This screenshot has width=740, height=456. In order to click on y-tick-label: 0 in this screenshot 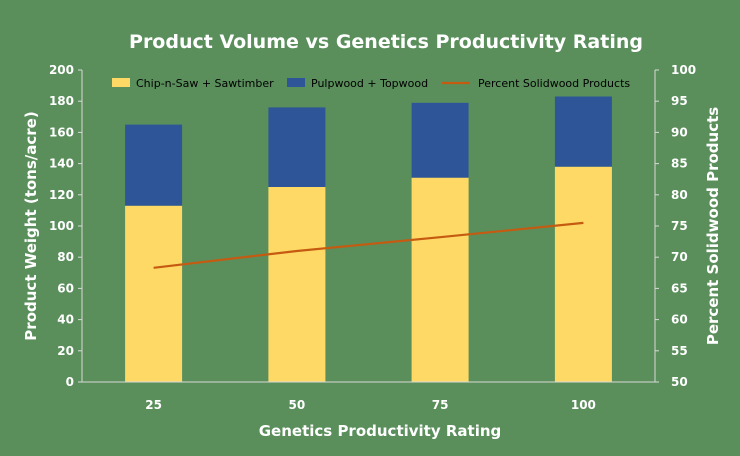, I will do `click(70, 382)`.